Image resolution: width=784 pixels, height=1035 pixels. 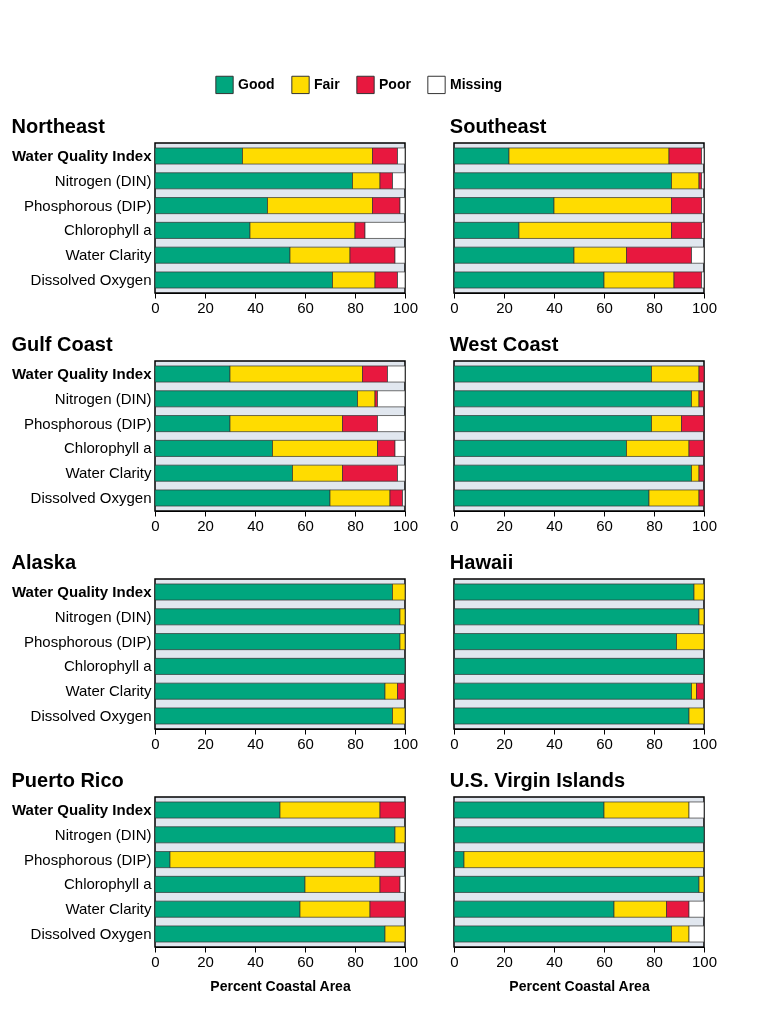 I want to click on legend-label: Missing, so click(x=476, y=83).